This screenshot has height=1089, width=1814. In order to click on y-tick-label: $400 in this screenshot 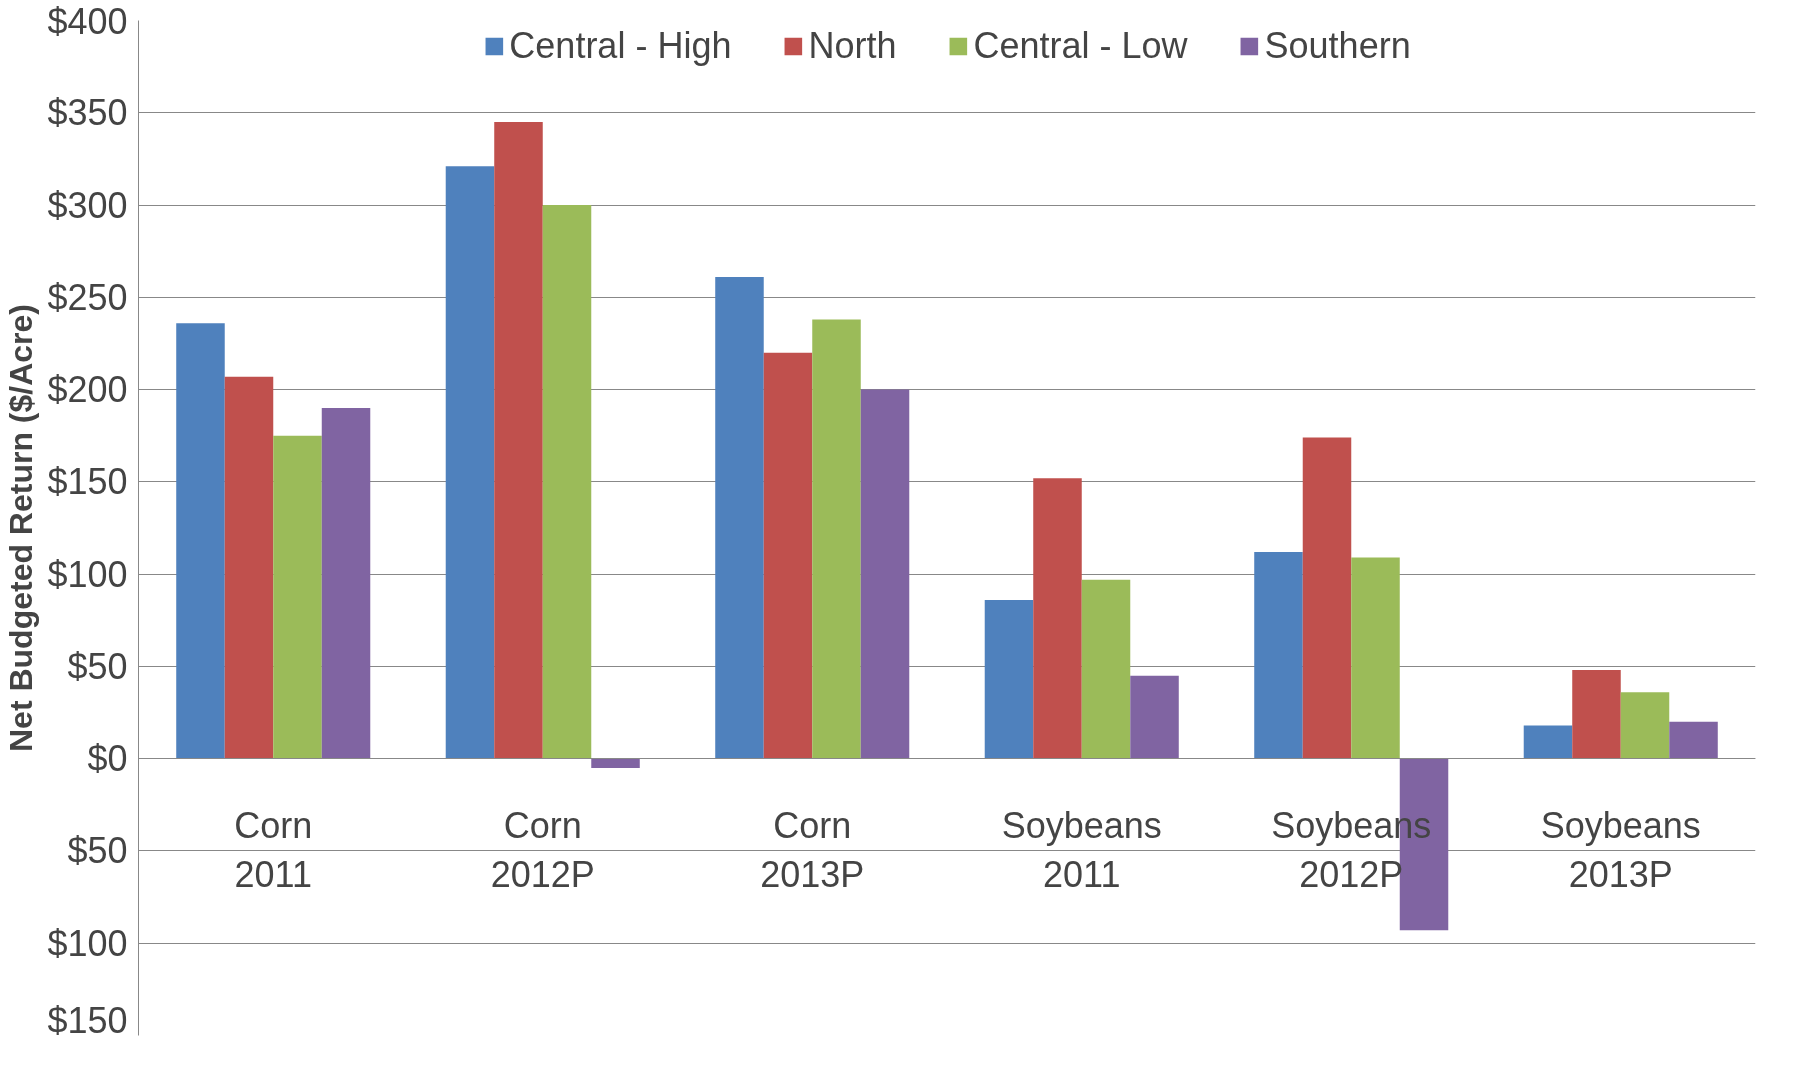, I will do `click(87, 21)`.